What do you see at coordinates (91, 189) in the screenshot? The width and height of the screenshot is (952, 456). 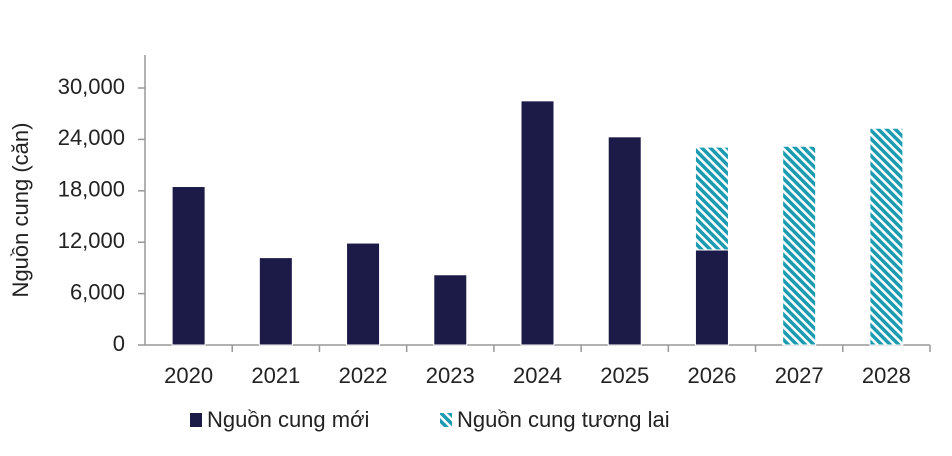 I see `y-tick-label: 18,000` at bounding box center [91, 189].